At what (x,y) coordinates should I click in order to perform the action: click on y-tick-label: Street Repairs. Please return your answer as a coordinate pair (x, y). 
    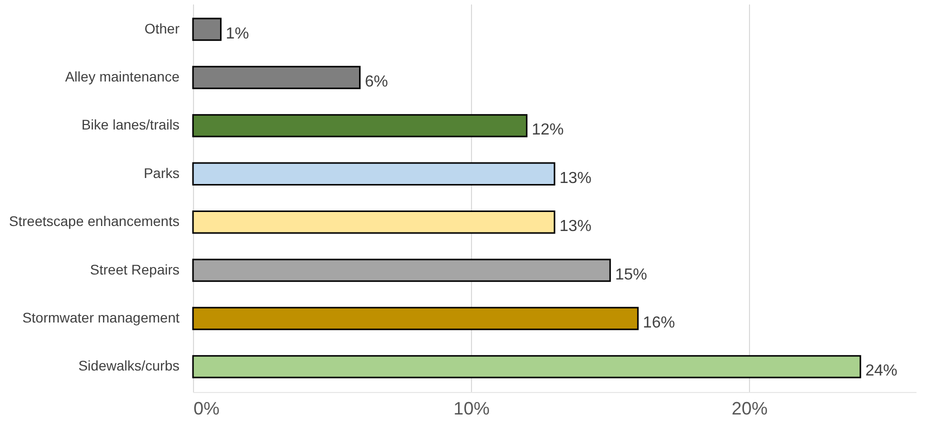
    Looking at the image, I should click on (135, 269).